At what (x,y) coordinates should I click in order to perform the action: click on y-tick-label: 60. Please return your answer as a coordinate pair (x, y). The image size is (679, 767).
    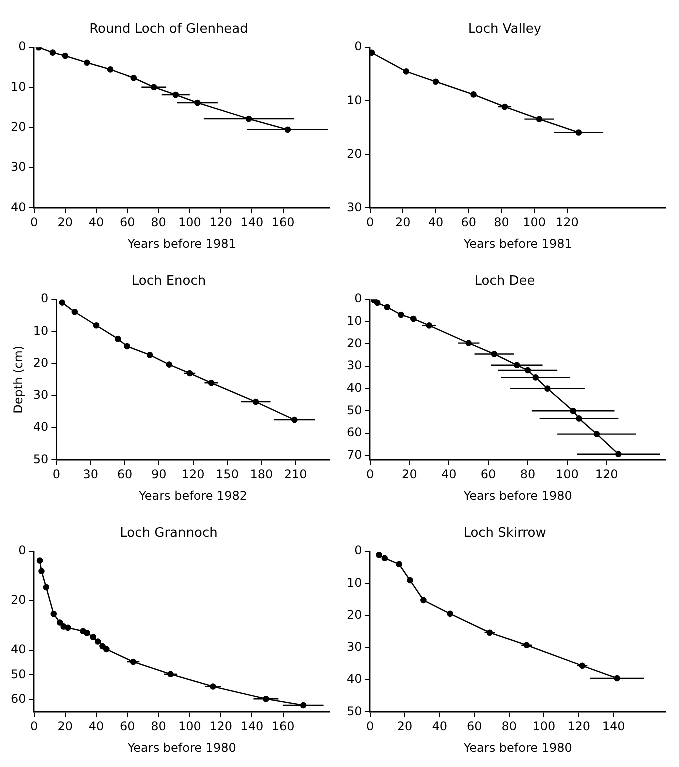
    Looking at the image, I should click on (354, 433).